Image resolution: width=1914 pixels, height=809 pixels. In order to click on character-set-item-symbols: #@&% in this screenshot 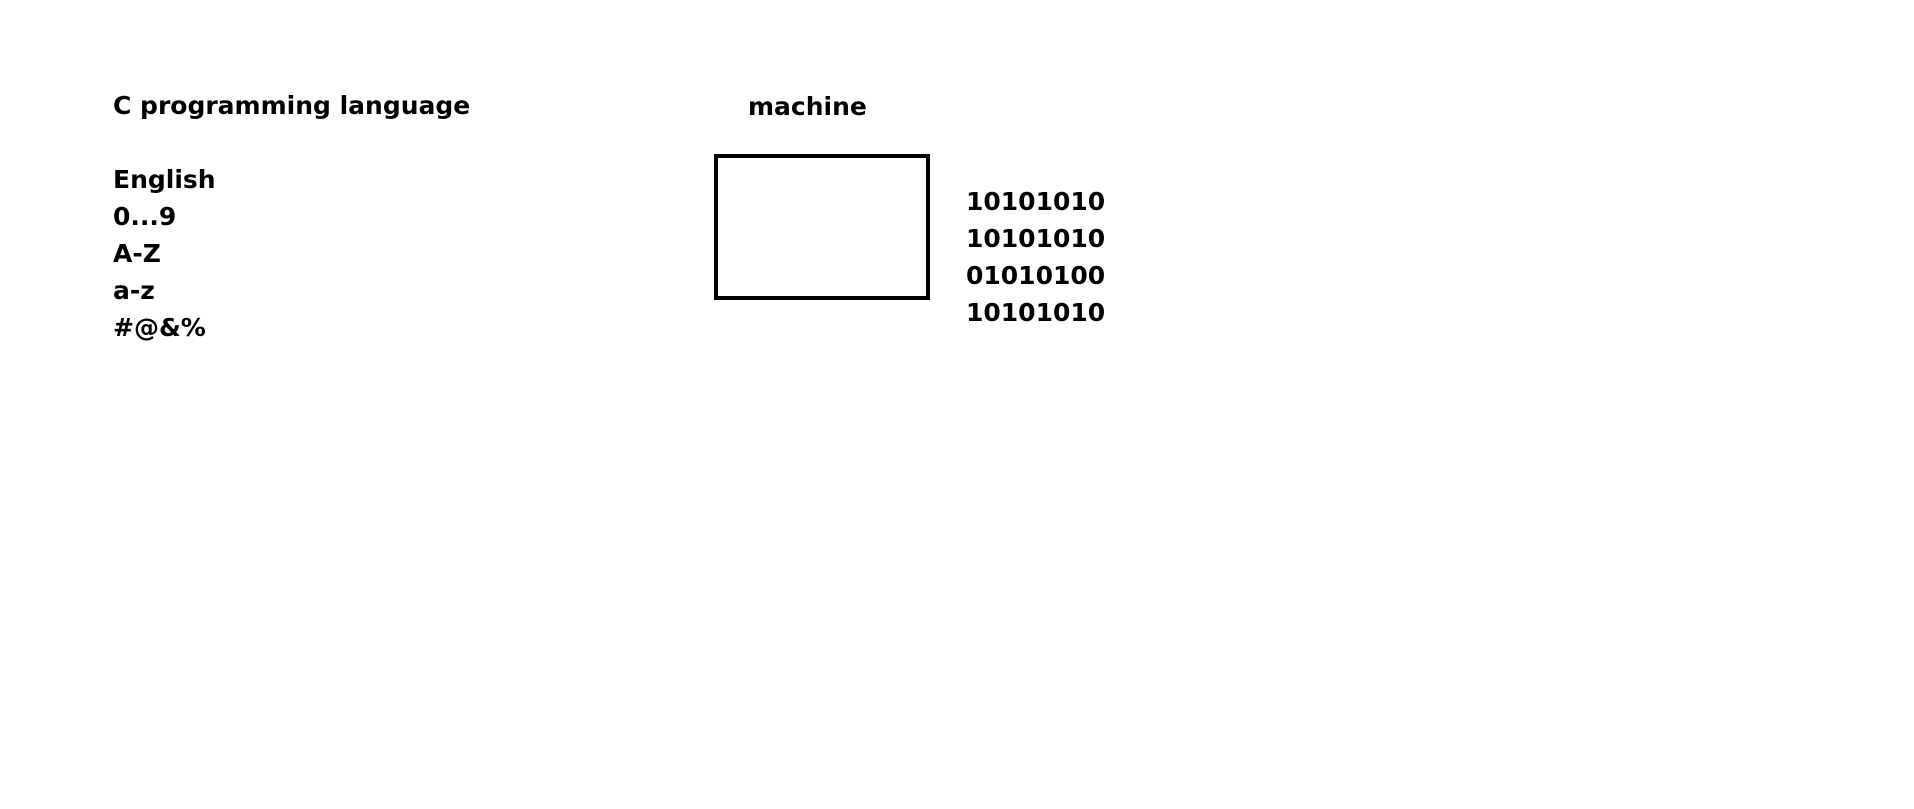, I will do `click(159, 327)`.